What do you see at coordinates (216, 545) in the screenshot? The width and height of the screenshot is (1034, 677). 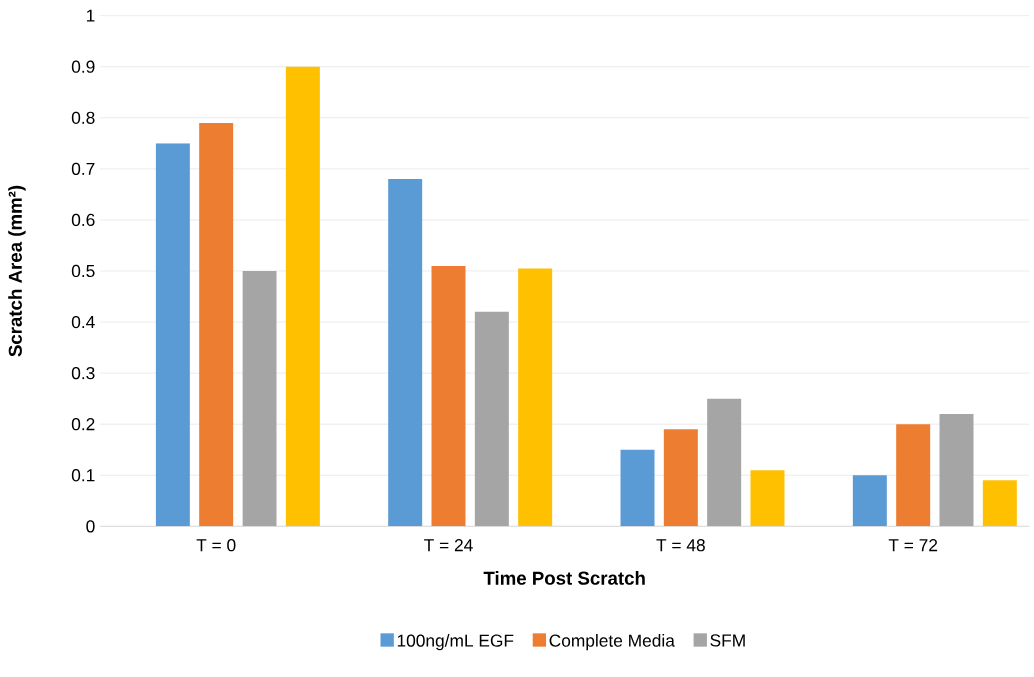 I see `x-tick-label: T = 0` at bounding box center [216, 545].